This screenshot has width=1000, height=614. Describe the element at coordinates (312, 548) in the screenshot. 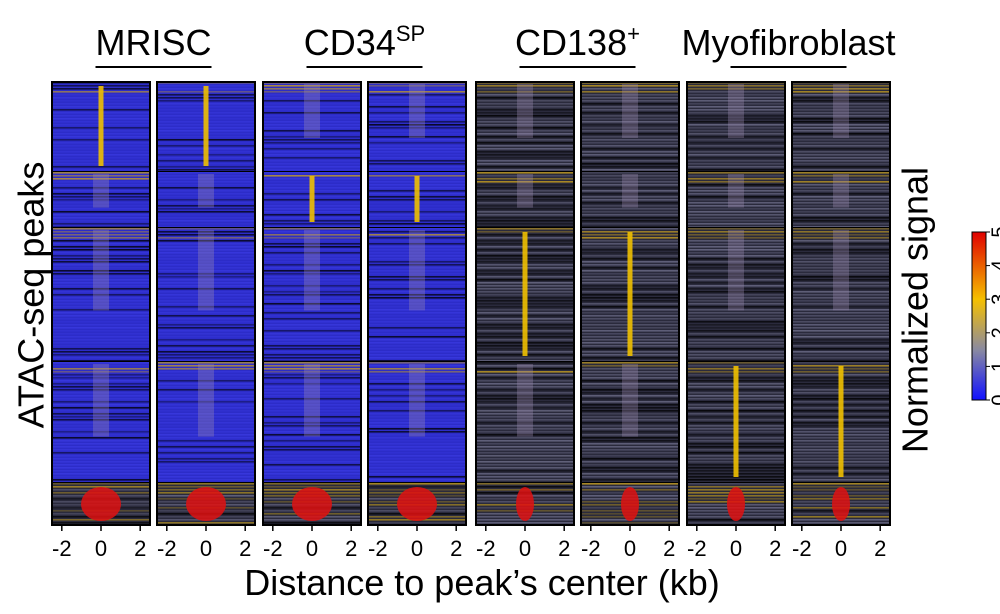

I see `x-tick-label: 0` at that location.